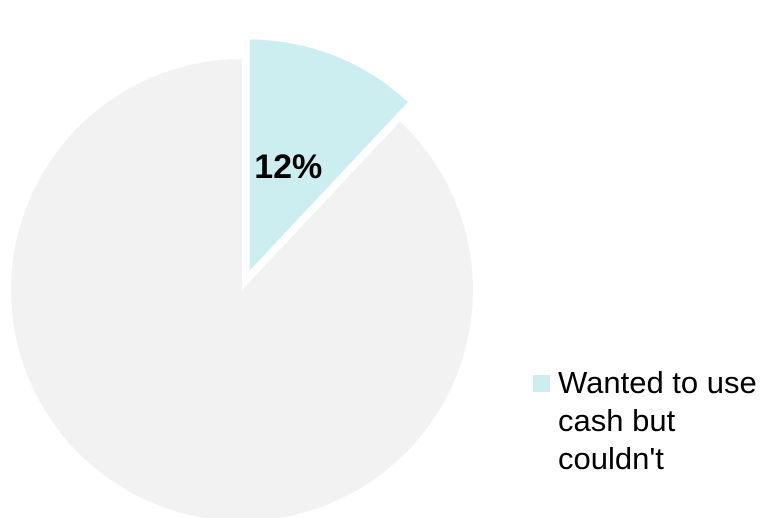  Describe the element at coordinates (541, 383) in the screenshot. I see `legend-swatch` at that location.